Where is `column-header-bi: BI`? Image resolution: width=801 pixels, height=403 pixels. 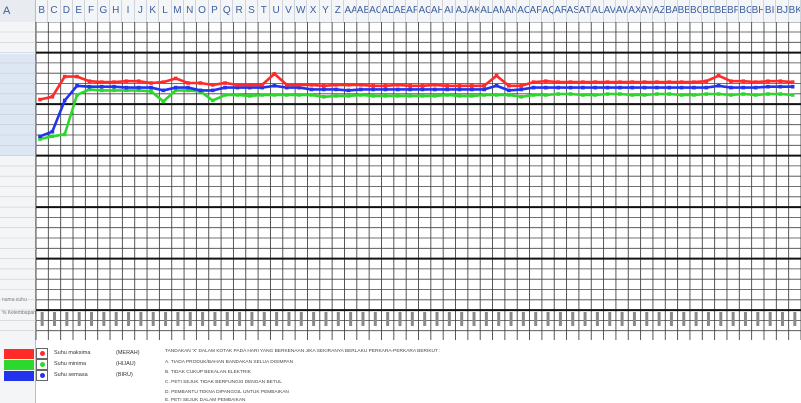
column-header-bi: BI is located at coordinates (770, 11).